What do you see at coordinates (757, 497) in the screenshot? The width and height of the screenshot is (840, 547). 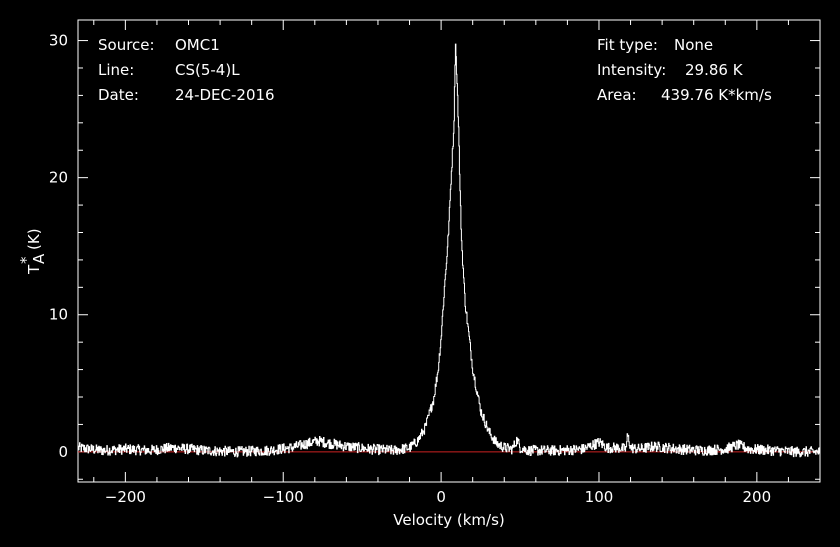 I see `x-tick-label: 200` at bounding box center [757, 497].